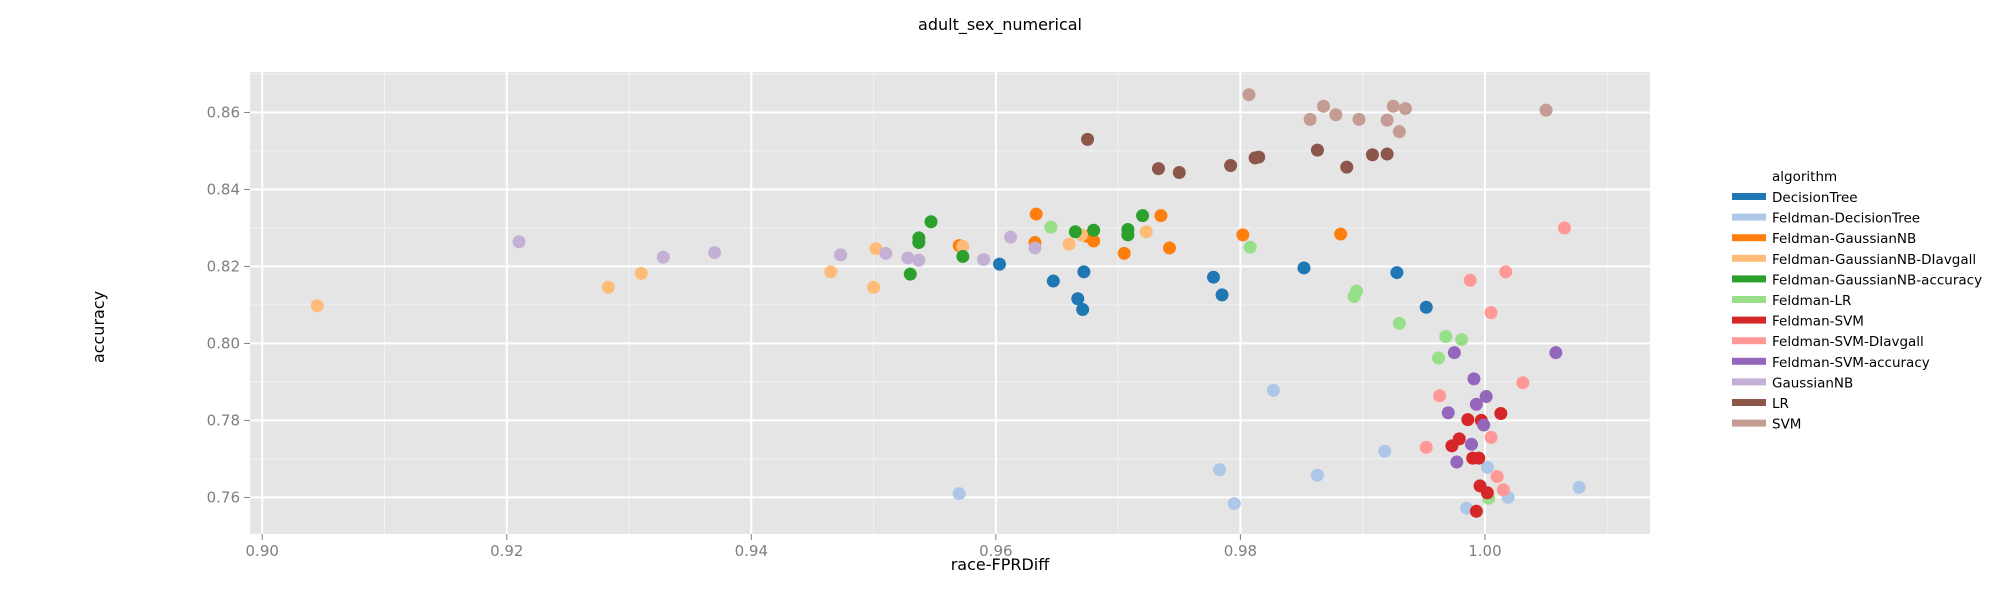  I want to click on legend-item-label: Feldman-SVM-accuracy, so click(1851, 363).